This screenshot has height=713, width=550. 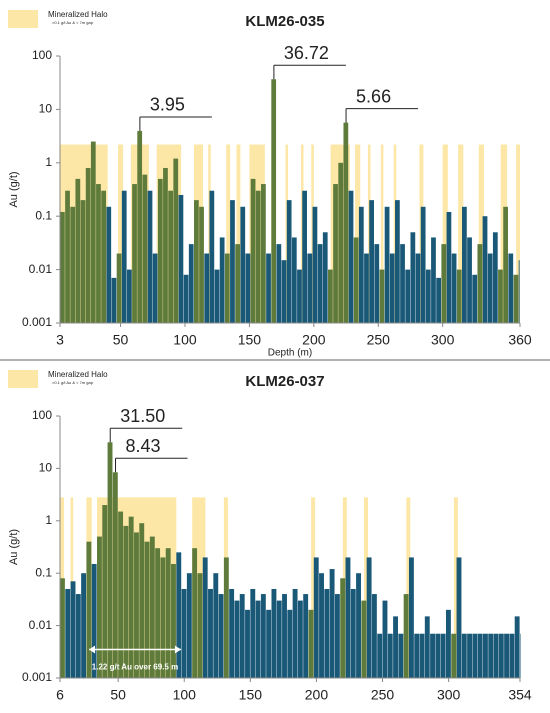 What do you see at coordinates (23, 379) in the screenshot?
I see `legend-swatch` at bounding box center [23, 379].